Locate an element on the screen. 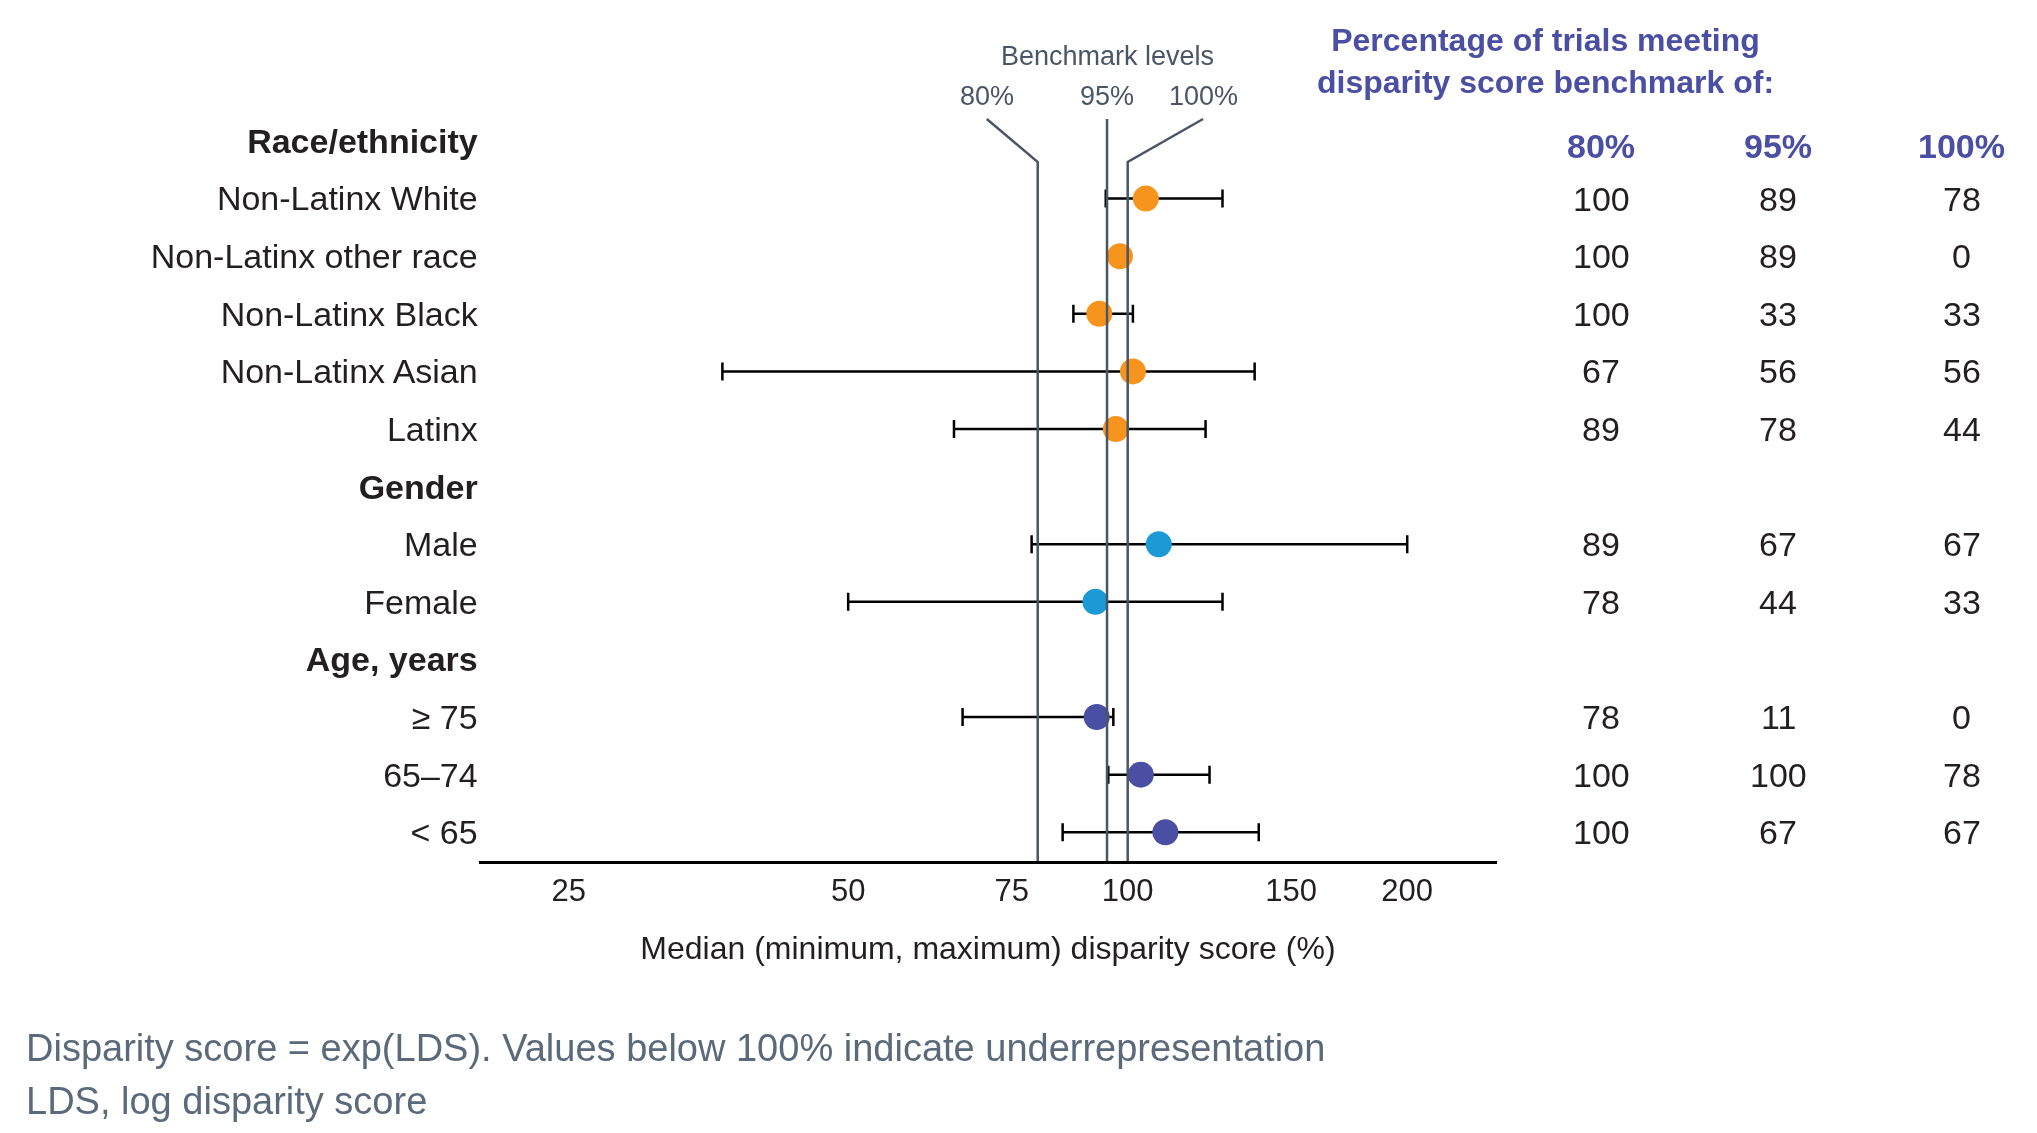  y-tick-label: ≥ 75 is located at coordinates (444, 716).